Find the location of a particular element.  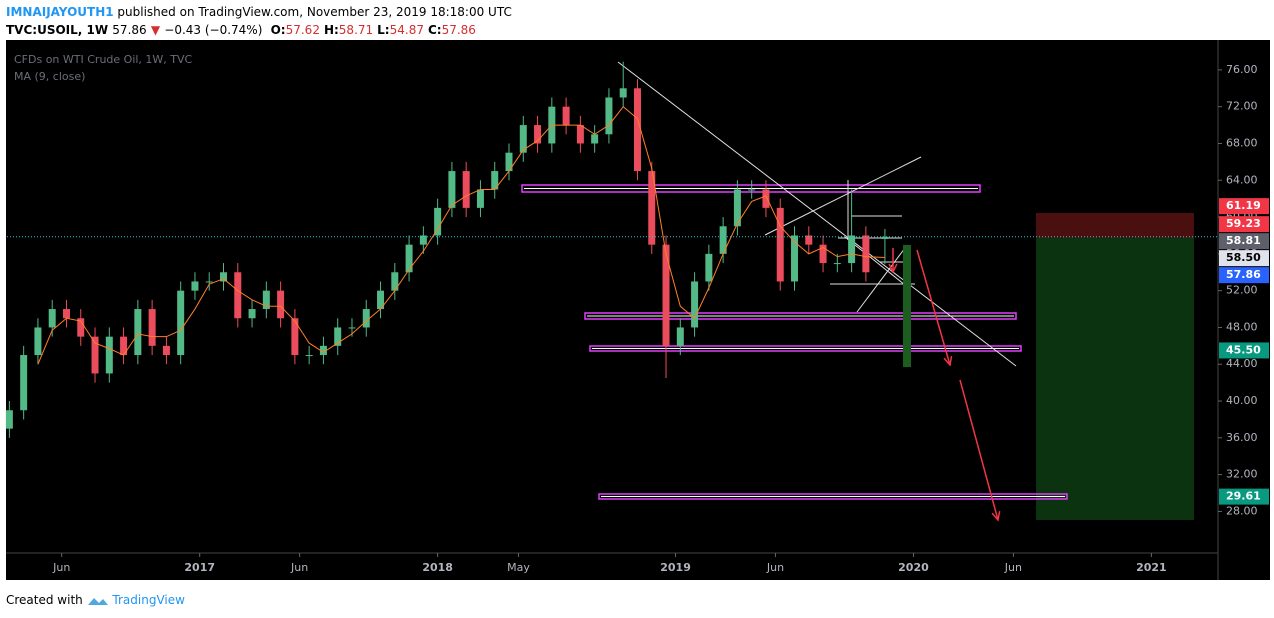

ohlc-key: L: is located at coordinates (383, 30).